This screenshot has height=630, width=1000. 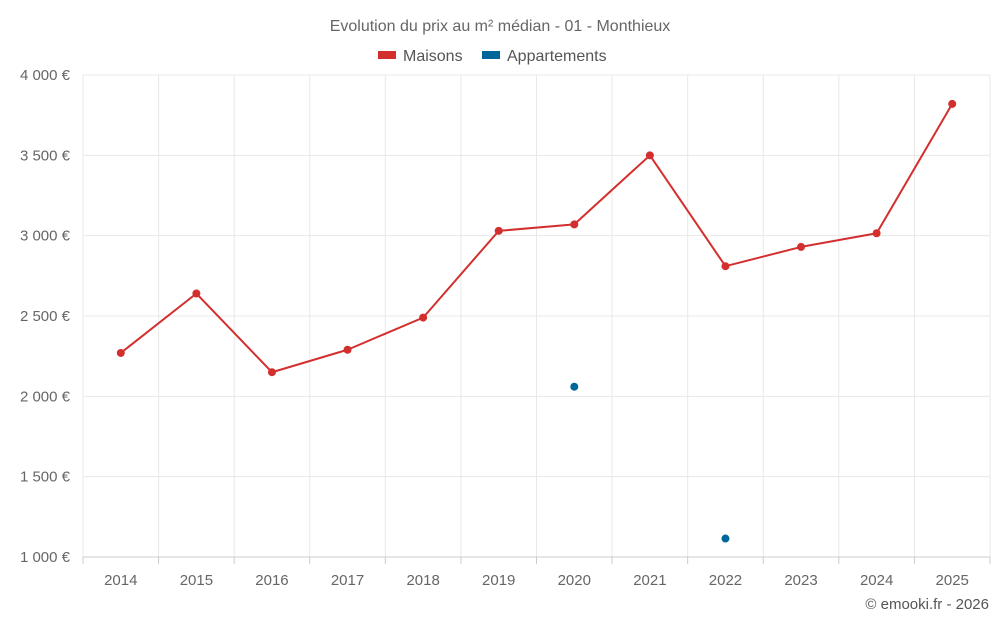 What do you see at coordinates (45, 557) in the screenshot?
I see `y-tick-label: 1 000 €` at bounding box center [45, 557].